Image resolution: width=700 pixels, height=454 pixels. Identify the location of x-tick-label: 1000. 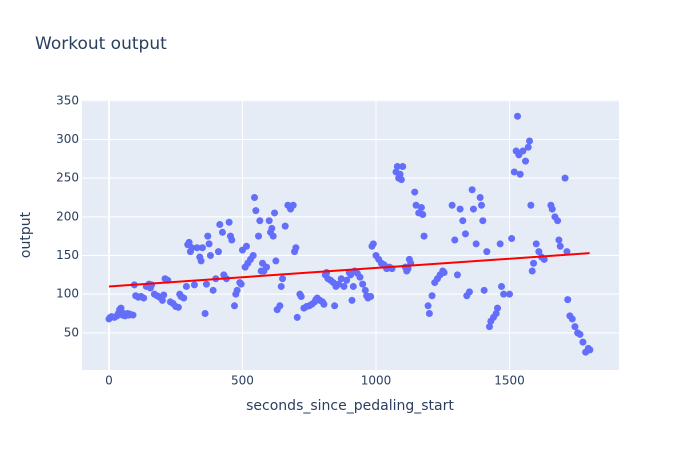
(376, 381).